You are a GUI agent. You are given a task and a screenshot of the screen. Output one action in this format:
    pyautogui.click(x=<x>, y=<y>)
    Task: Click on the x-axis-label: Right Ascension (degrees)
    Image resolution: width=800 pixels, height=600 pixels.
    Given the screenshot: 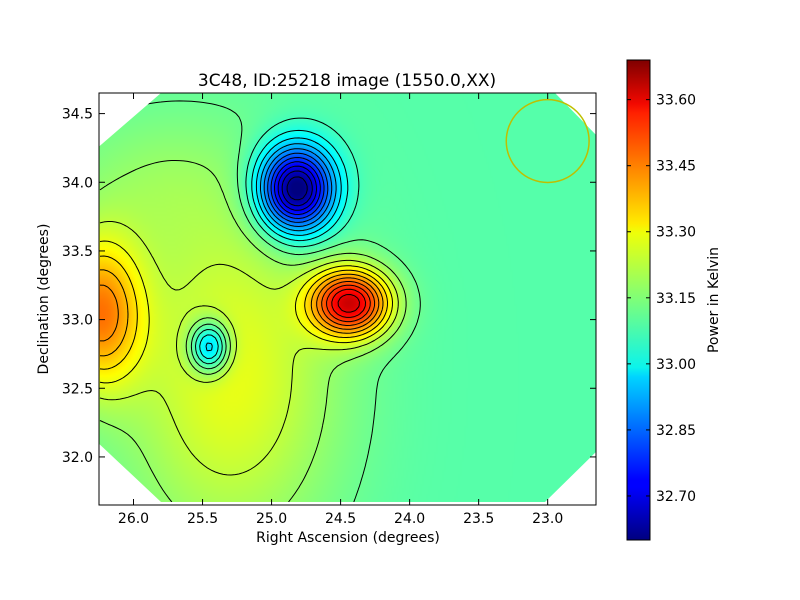 What is the action you would take?
    pyautogui.click(x=348, y=538)
    